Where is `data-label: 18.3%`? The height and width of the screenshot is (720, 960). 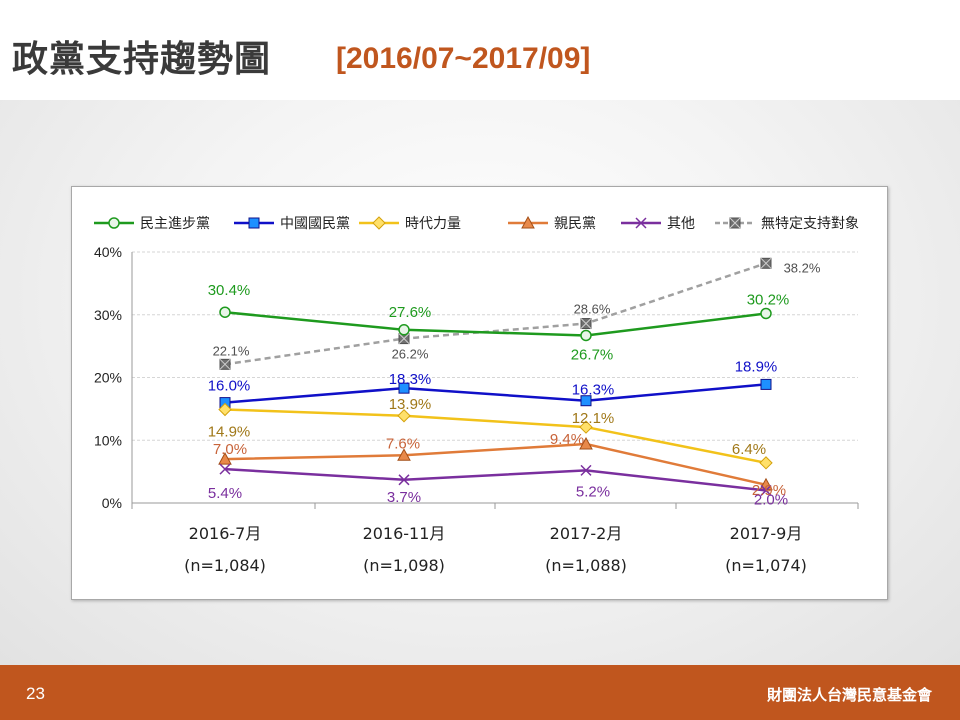
data-label: 18.3% is located at coordinates (410, 379).